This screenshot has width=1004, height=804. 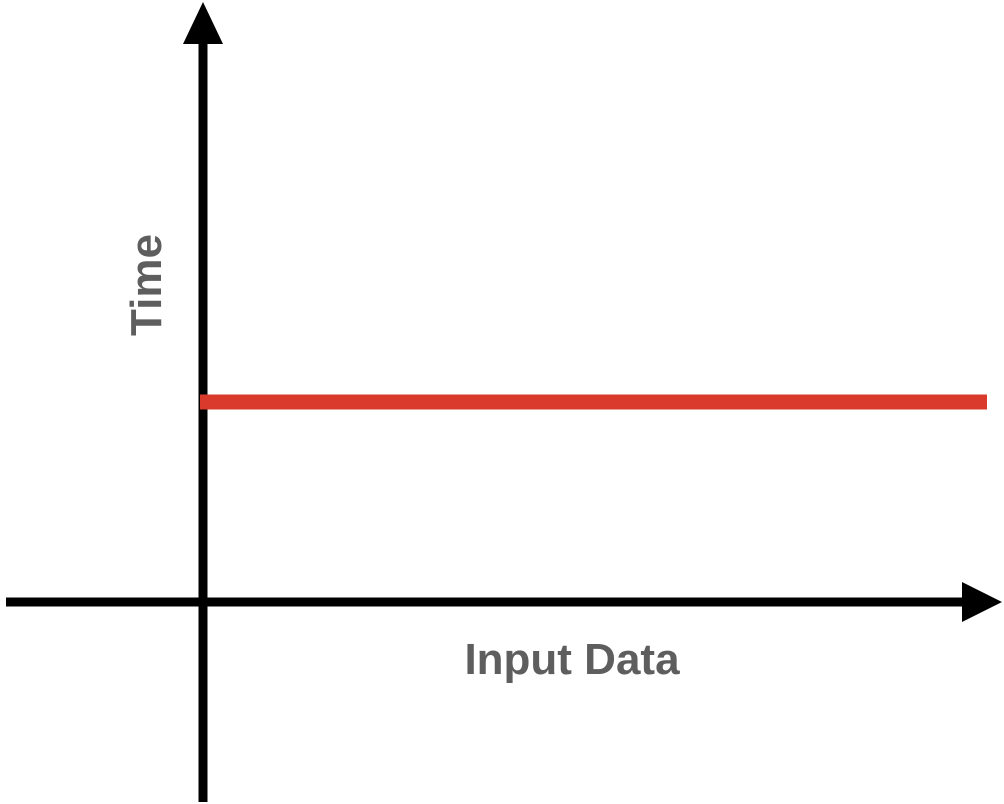 What do you see at coordinates (982, 602) in the screenshot?
I see `x-axis-arrow-icon` at bounding box center [982, 602].